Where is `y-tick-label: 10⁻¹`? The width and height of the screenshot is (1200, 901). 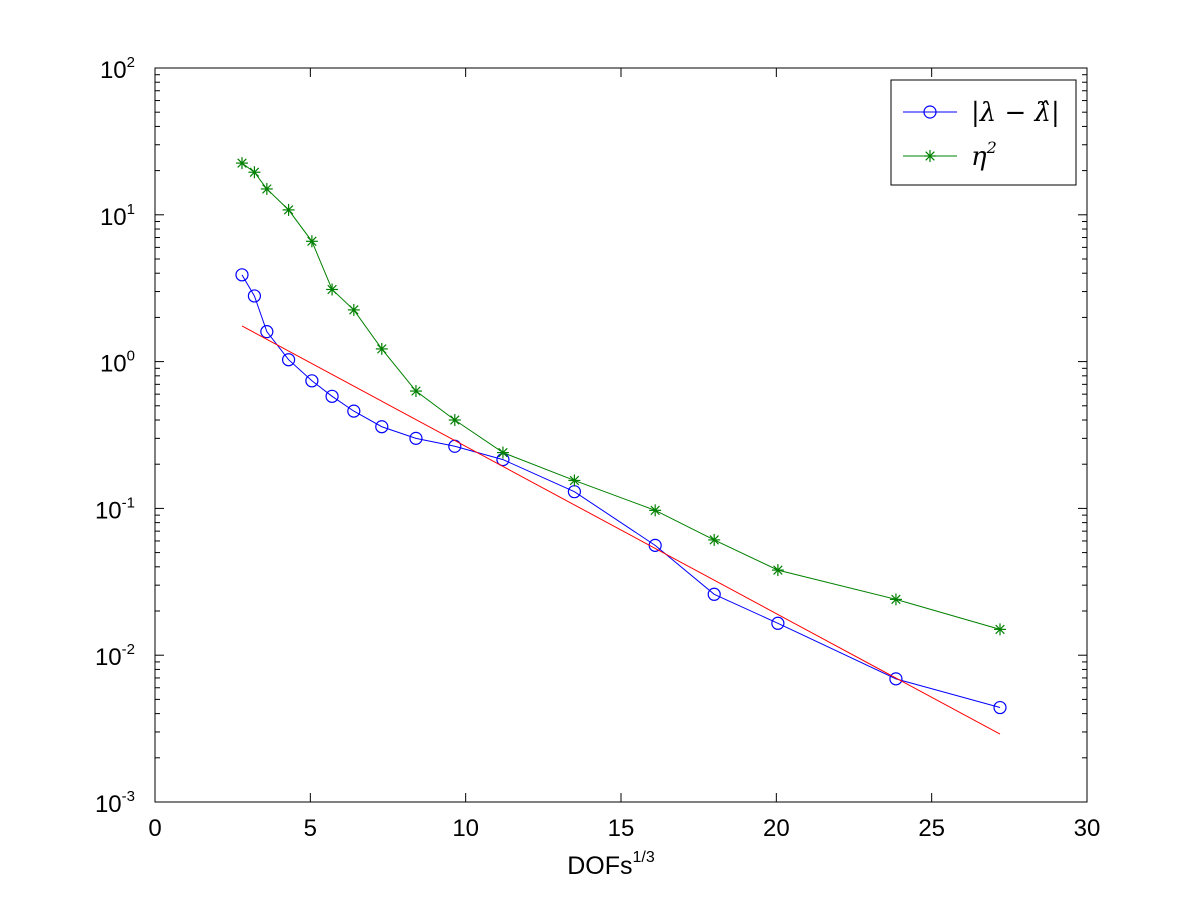
y-tick-label: 10⁻¹ is located at coordinates (115, 509).